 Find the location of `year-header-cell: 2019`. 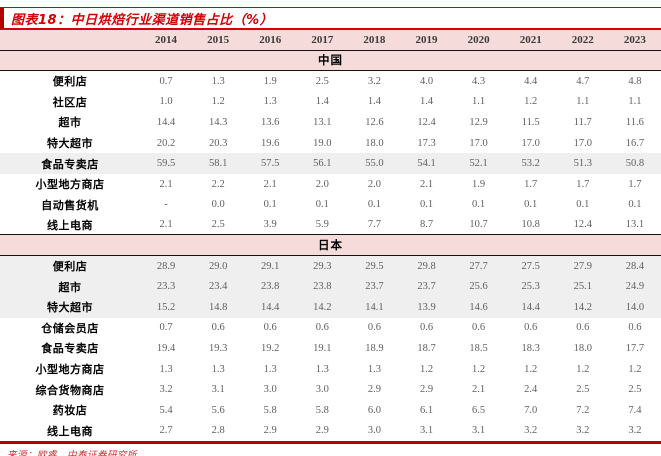

year-header-cell: 2019 is located at coordinates (426, 39).